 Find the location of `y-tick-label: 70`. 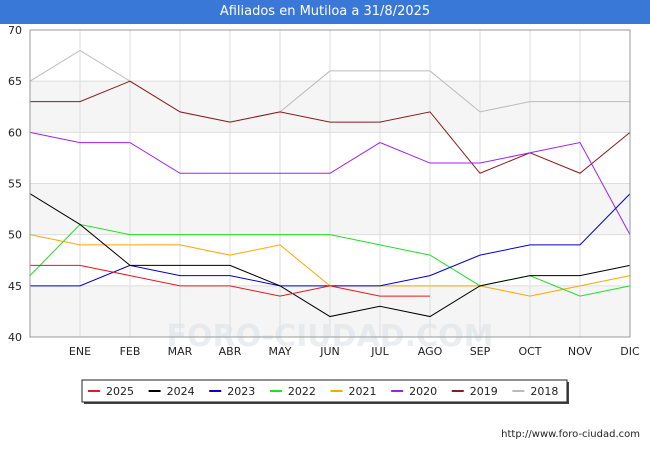

y-tick-label: 70 is located at coordinates (15, 30).